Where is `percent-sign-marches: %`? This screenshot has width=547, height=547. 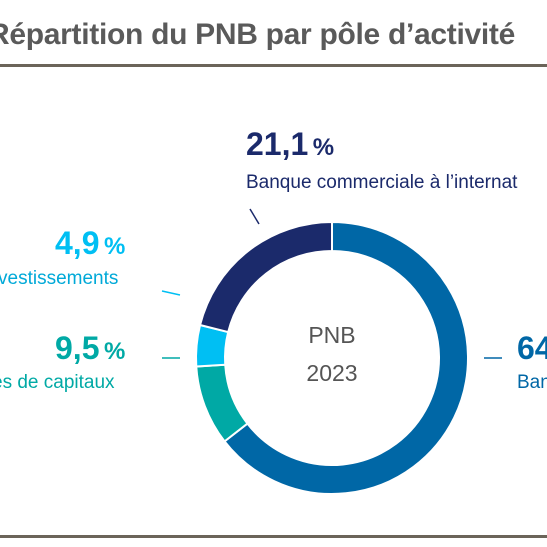
percent-sign-marches: % is located at coordinates (114, 351).